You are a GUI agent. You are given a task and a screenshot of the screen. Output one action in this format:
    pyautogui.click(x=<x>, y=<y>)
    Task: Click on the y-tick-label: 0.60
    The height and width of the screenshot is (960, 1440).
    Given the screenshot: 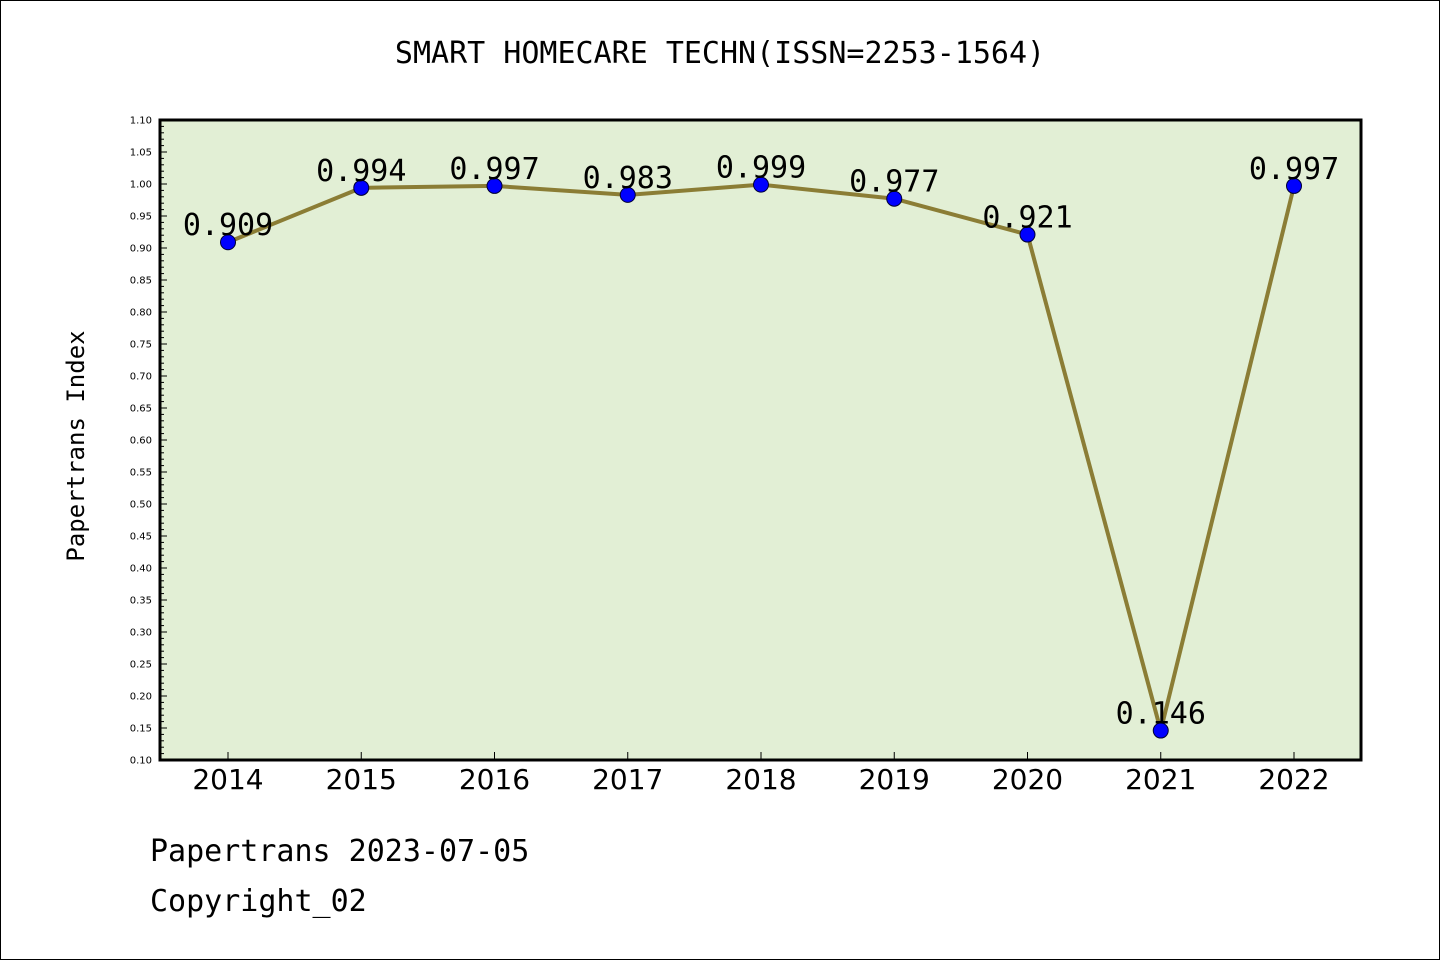 What is the action you would take?
    pyautogui.click(x=141, y=441)
    